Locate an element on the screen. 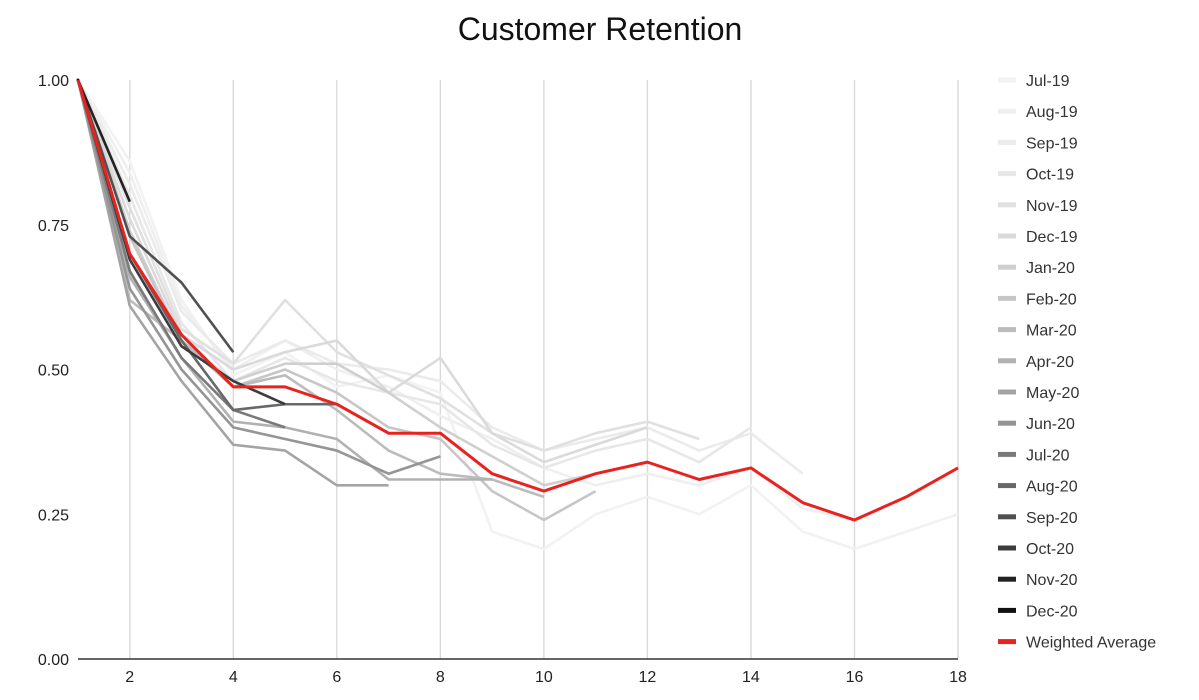  legend-label: Weighted Average is located at coordinates (1091, 643).